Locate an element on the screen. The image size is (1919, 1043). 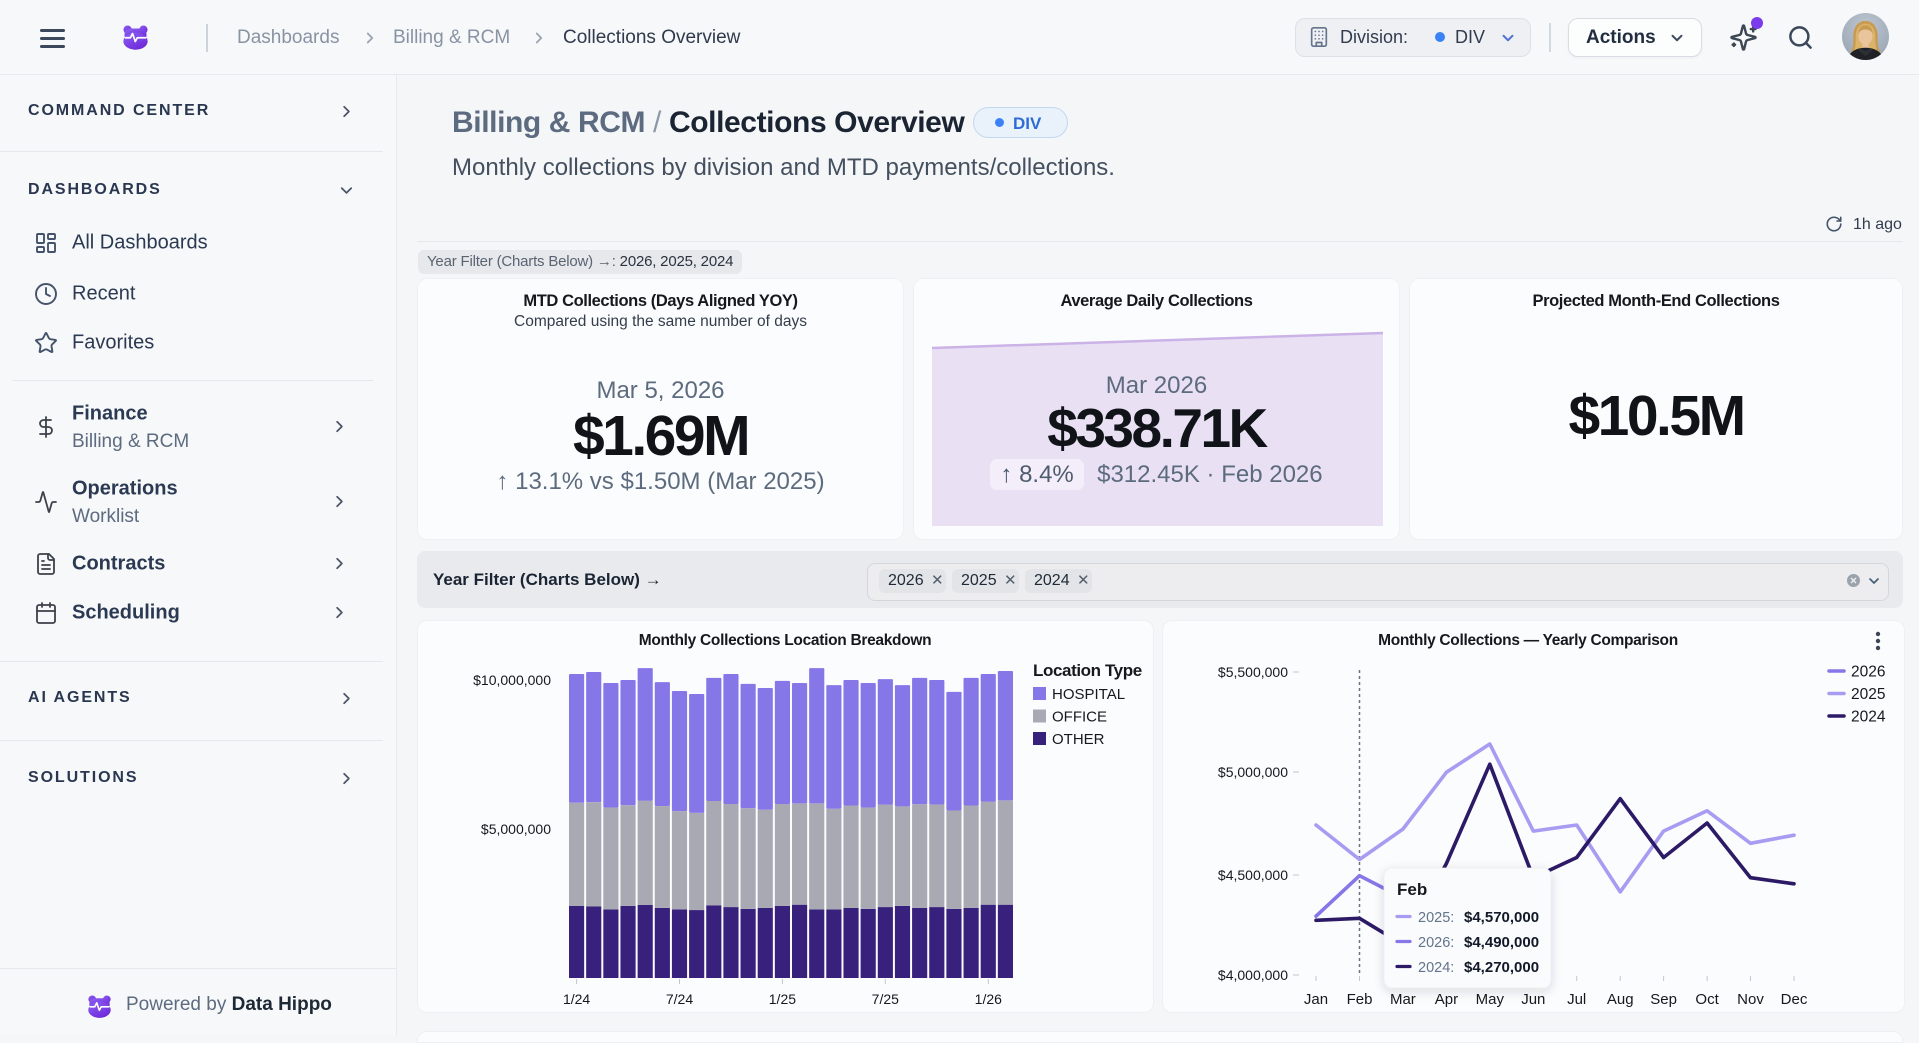
svg-text: Location Type is located at coordinates (1087, 670).